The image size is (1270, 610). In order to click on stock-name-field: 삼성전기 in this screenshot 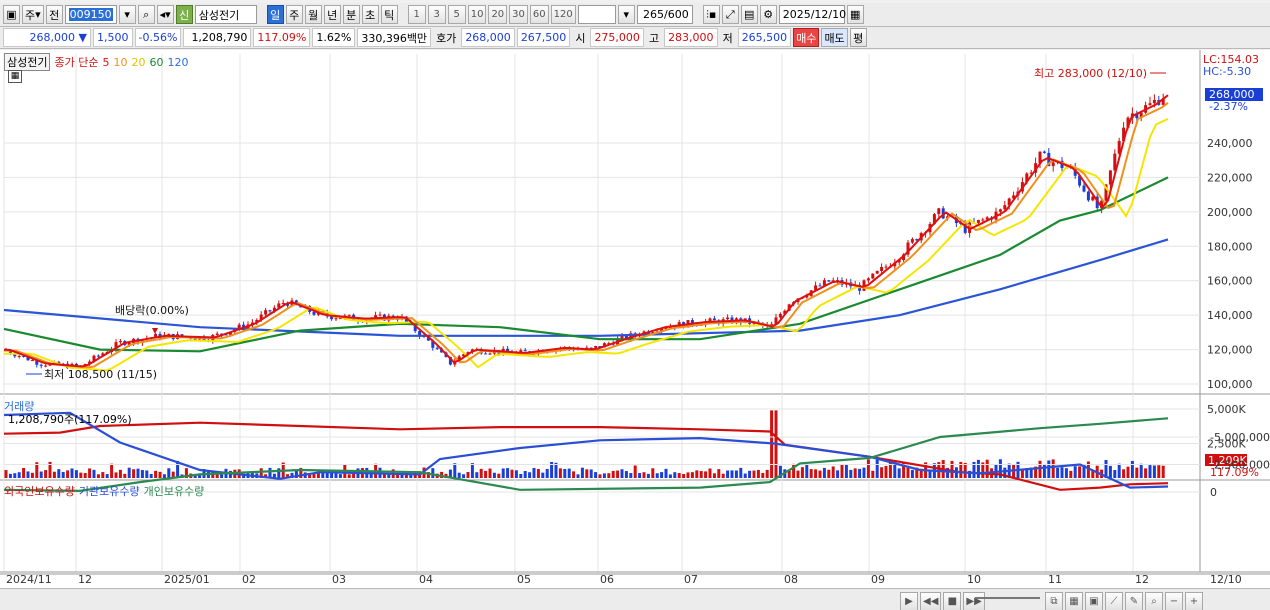, I will do `click(225, 14)`.